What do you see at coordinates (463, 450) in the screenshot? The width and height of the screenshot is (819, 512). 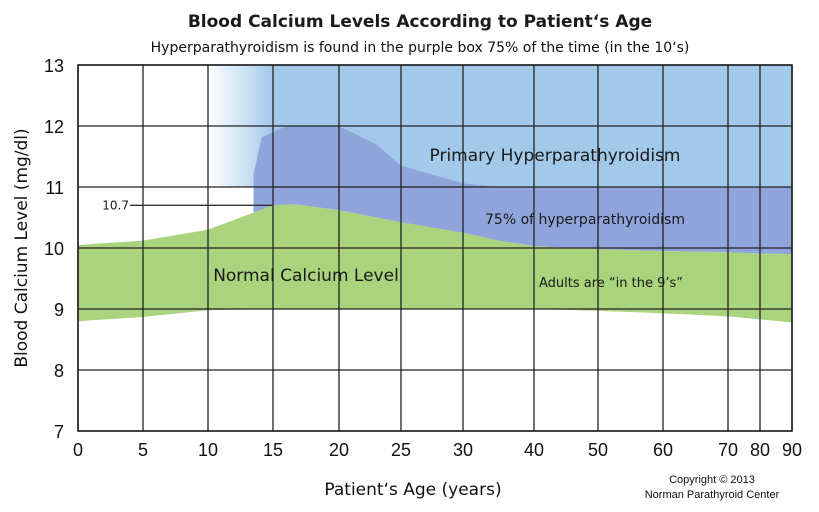 I see `x-tick-label: 30` at bounding box center [463, 450].